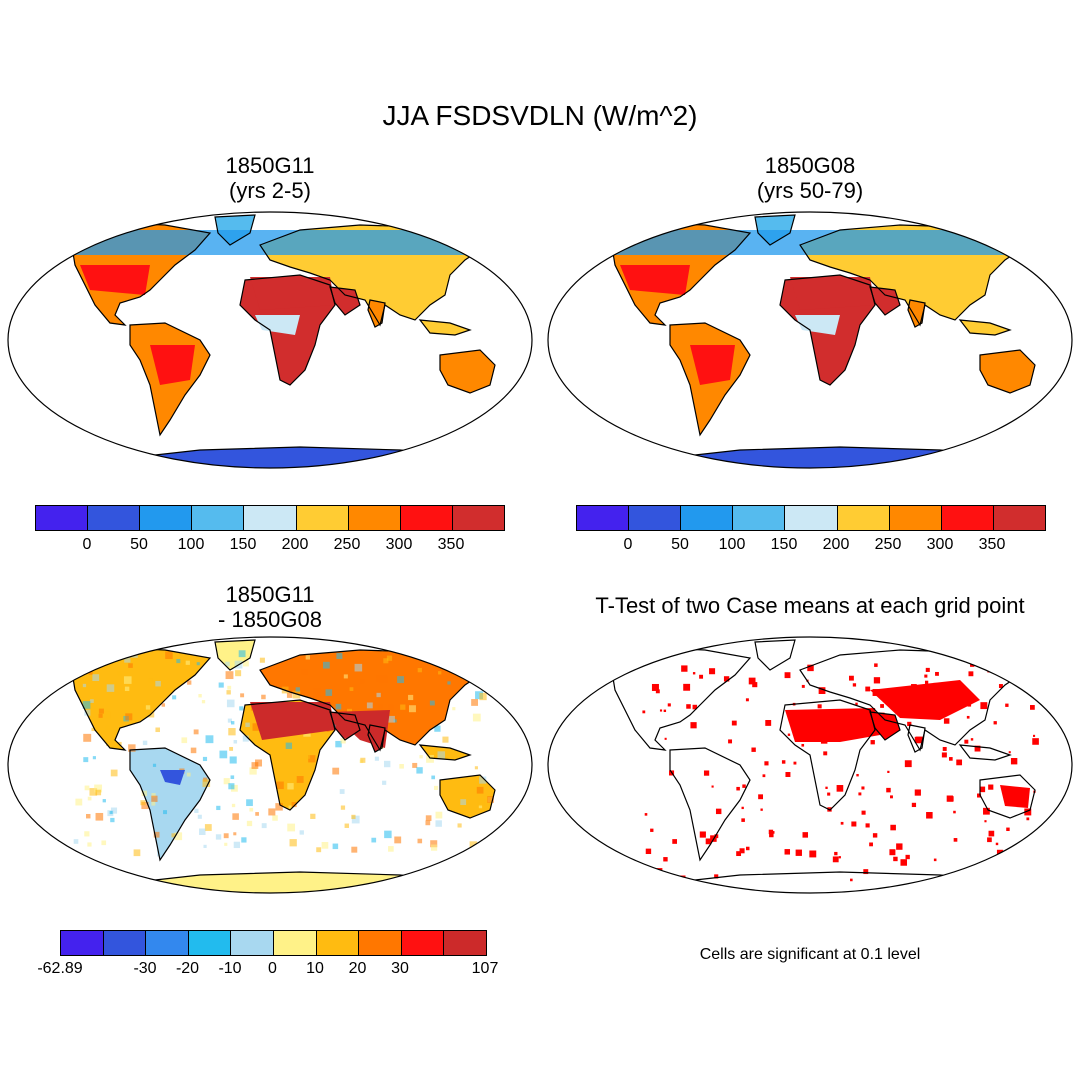 The width and height of the screenshot is (1080, 1080). Describe the element at coordinates (940, 544) in the screenshot. I see `colorbar-tick-label: 300` at that location.